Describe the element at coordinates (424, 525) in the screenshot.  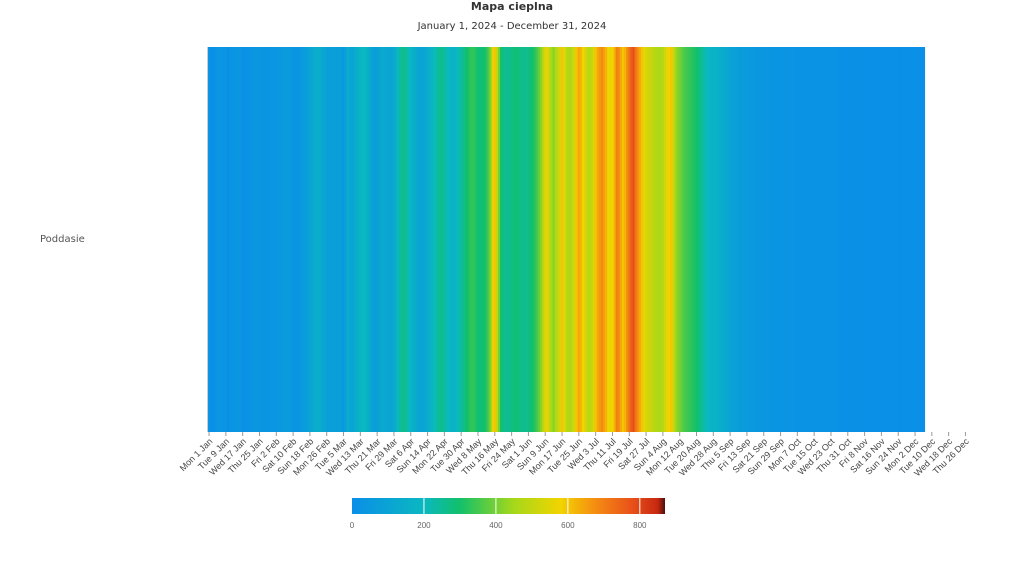
I see `legend-tick-label: 200` at that location.